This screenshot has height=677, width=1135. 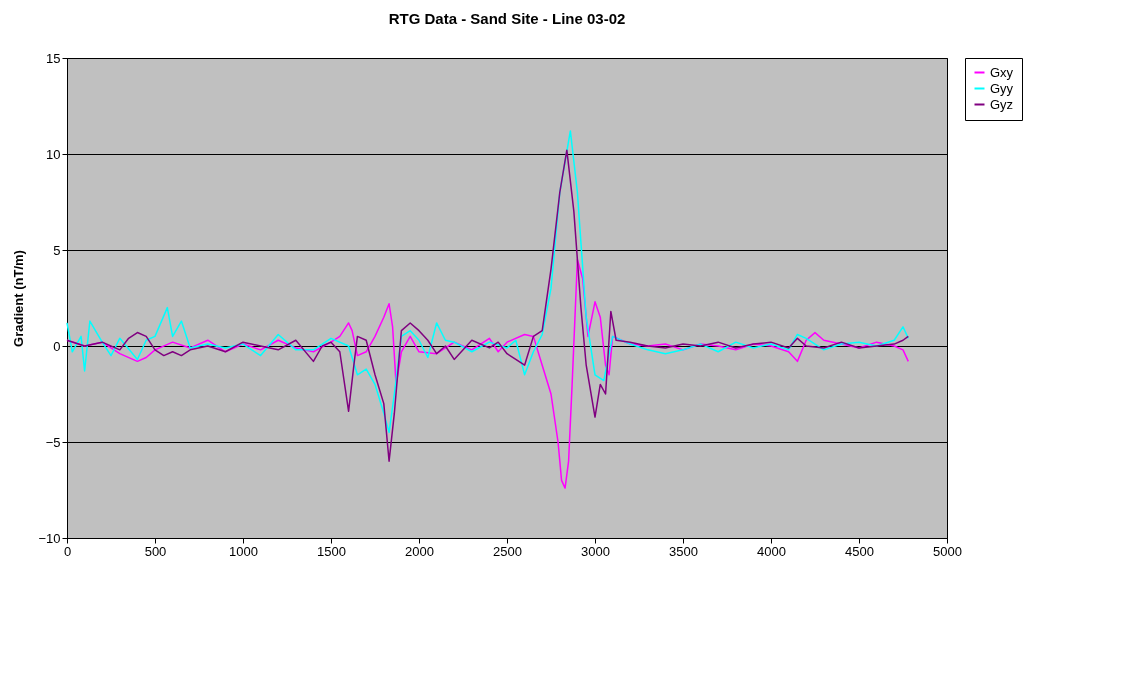 I want to click on x-tick-label: 1500, so click(x=331, y=551).